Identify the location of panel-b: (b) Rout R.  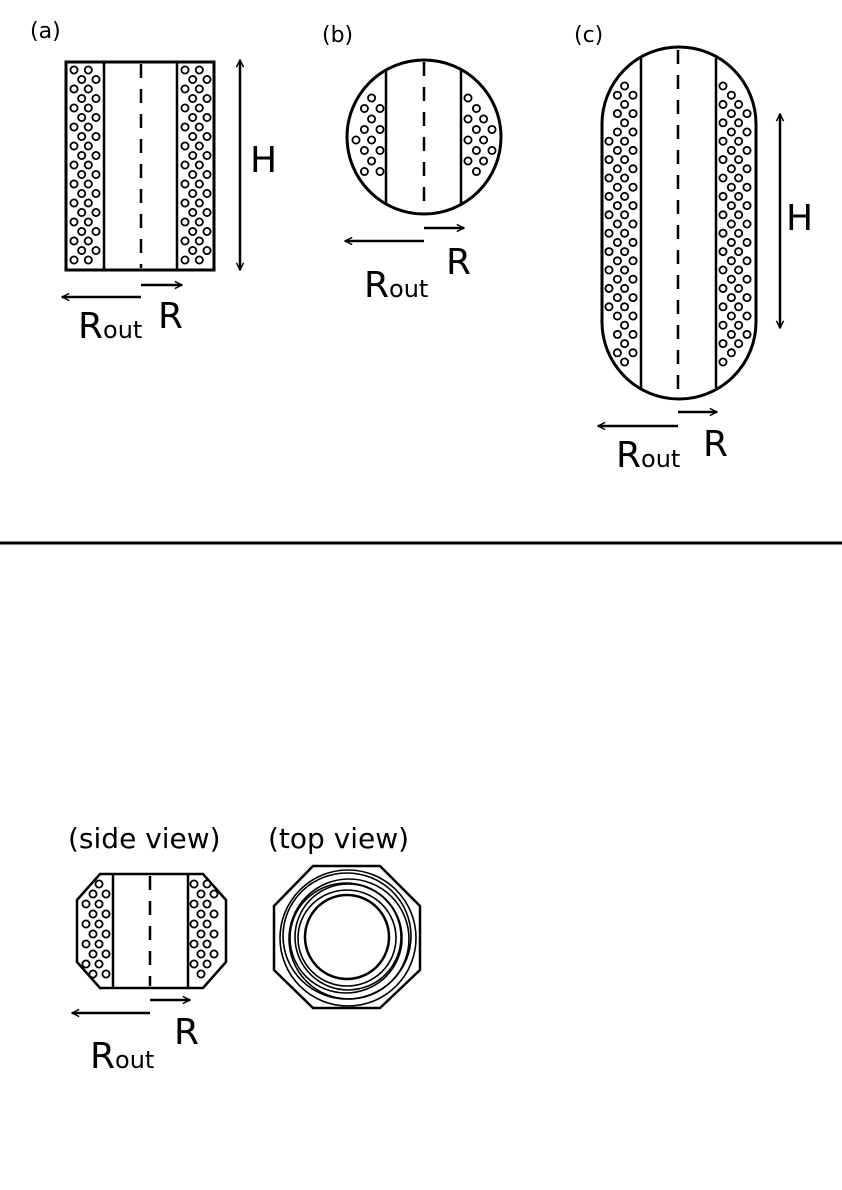
(412, 164).